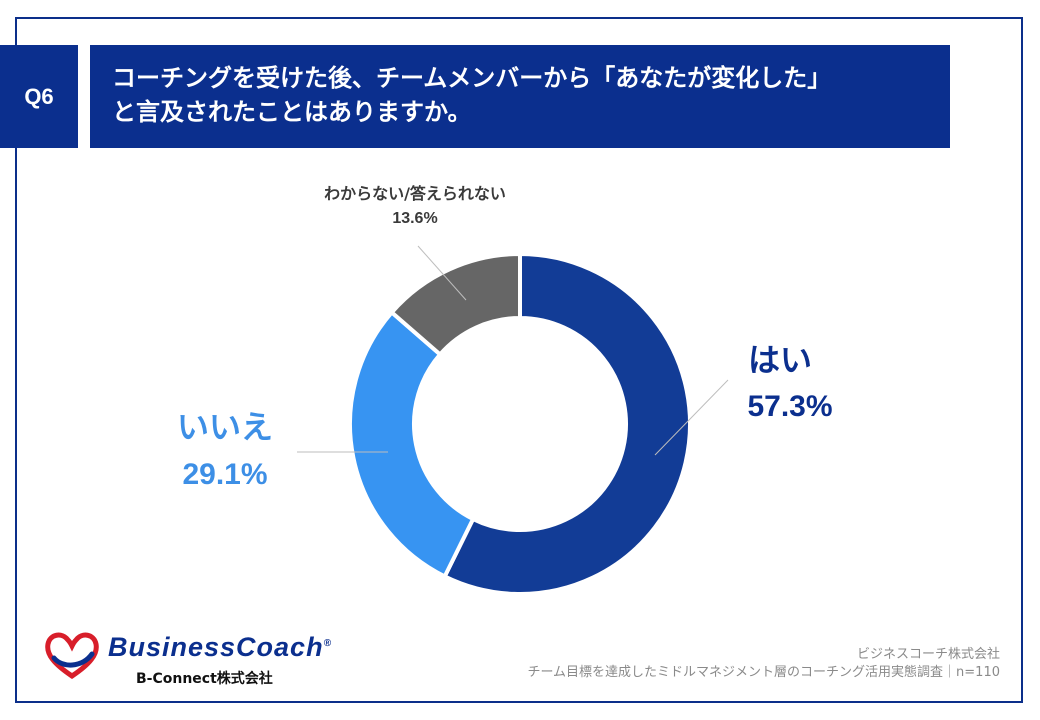 This screenshot has height=720, width=1040. Describe the element at coordinates (455, 304) in the screenshot. I see `slice-unknown` at that location.